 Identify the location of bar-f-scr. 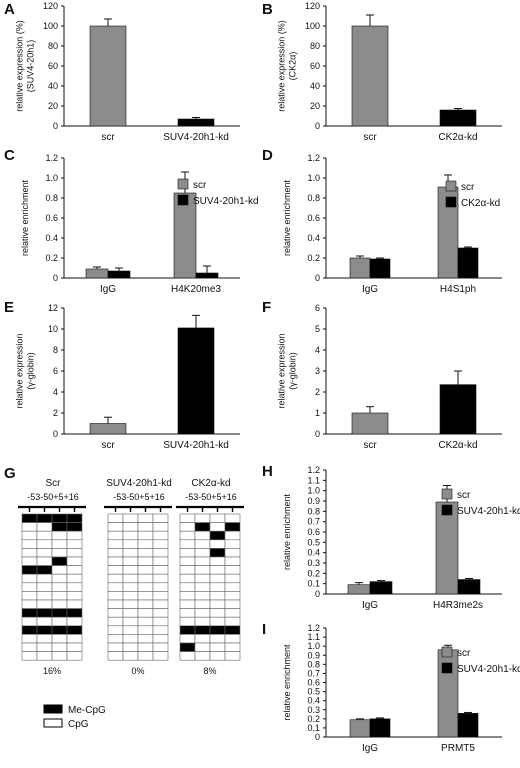
(370, 423).